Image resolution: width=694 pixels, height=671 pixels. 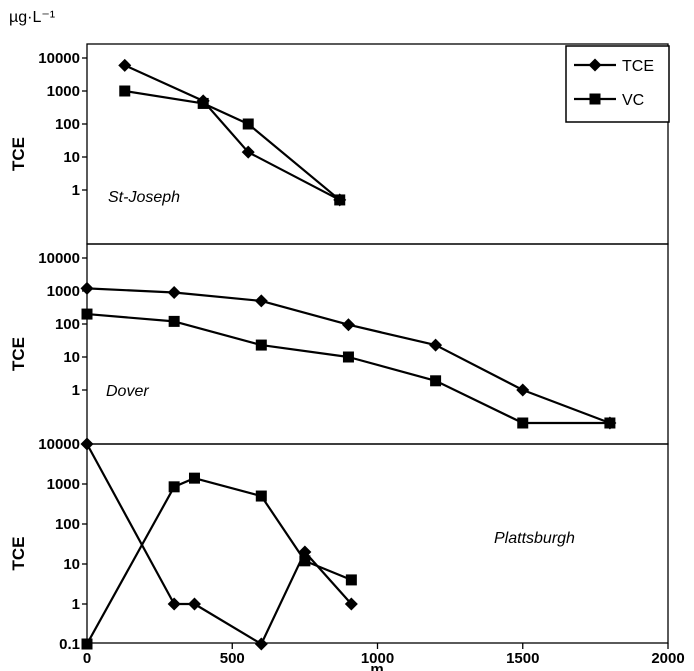 What do you see at coordinates (144, 197) in the screenshot?
I see `panel-name-label: St-Joseph` at bounding box center [144, 197].